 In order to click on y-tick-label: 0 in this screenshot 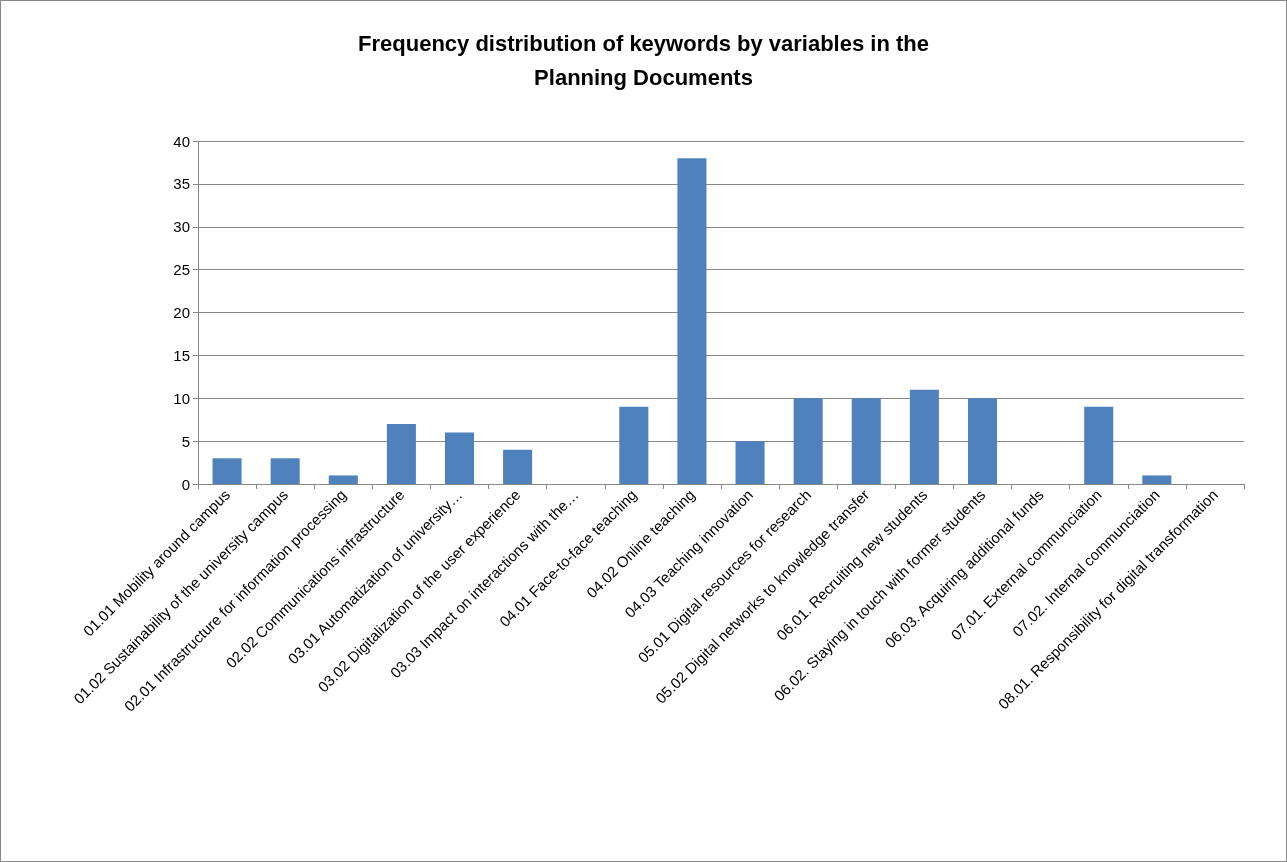, I will do `click(185, 484)`.